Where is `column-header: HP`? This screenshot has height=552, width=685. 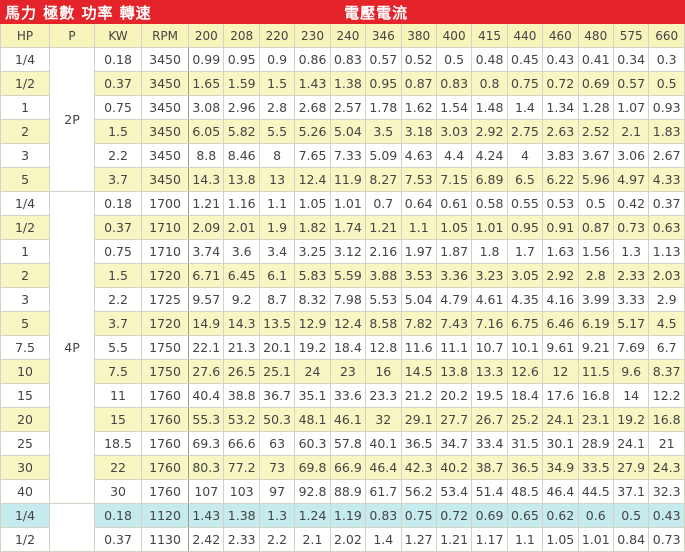
column-header: HP is located at coordinates (25, 35).